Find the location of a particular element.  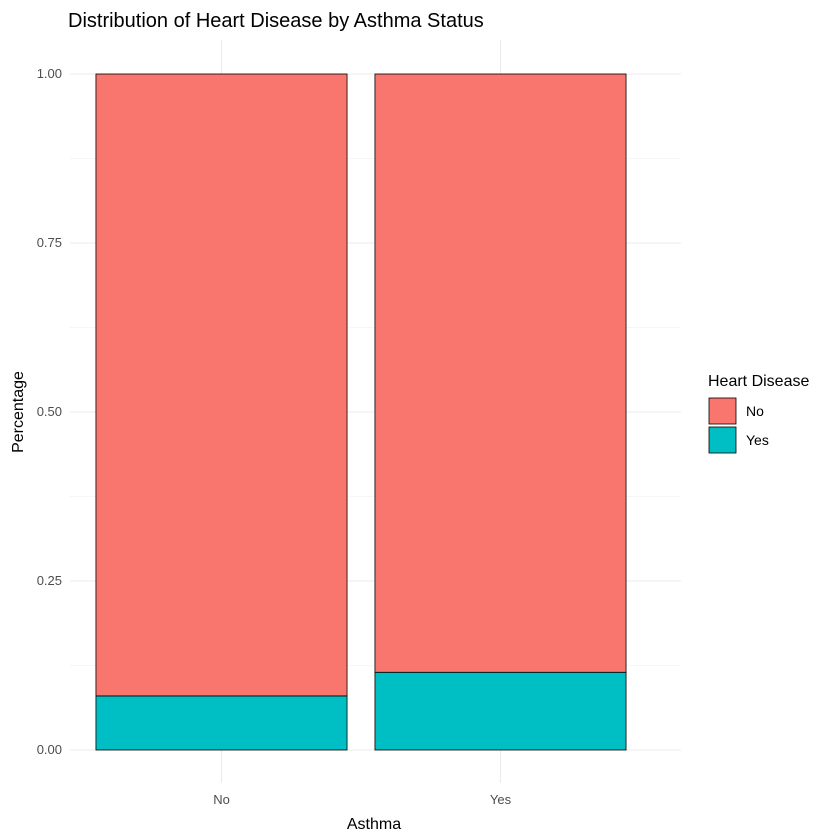

bar-no-yes is located at coordinates (221, 723).